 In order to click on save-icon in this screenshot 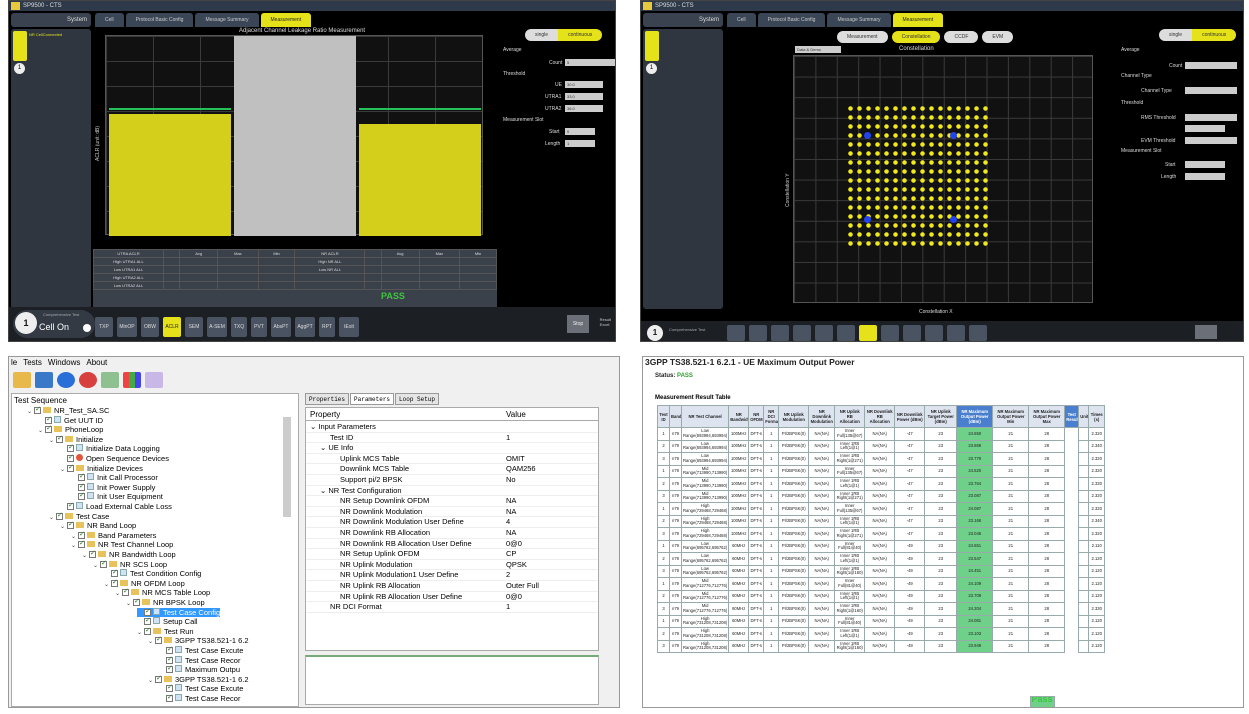, I will do `click(44, 380)`.